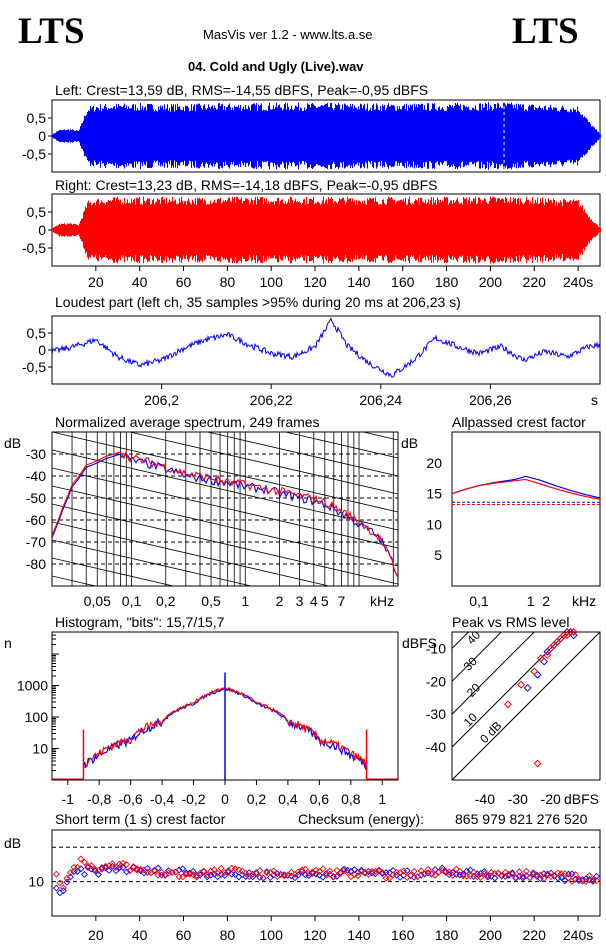 The image size is (606, 946). I want to click on short-crest-xtick-label: 100, so click(272, 935).